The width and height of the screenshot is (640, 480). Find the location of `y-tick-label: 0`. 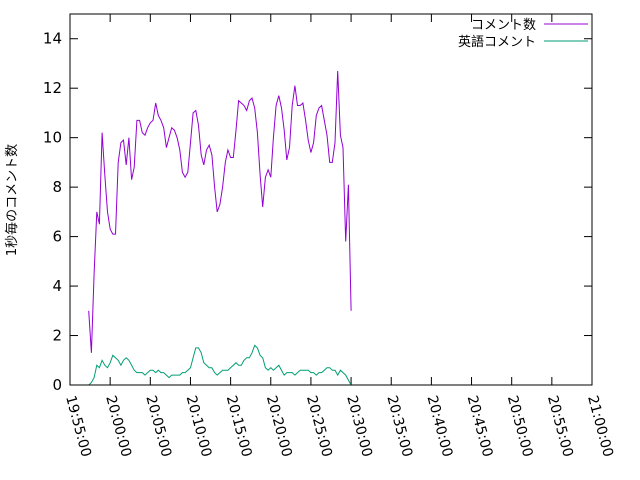

y-tick-label: 0 is located at coordinates (57, 385).